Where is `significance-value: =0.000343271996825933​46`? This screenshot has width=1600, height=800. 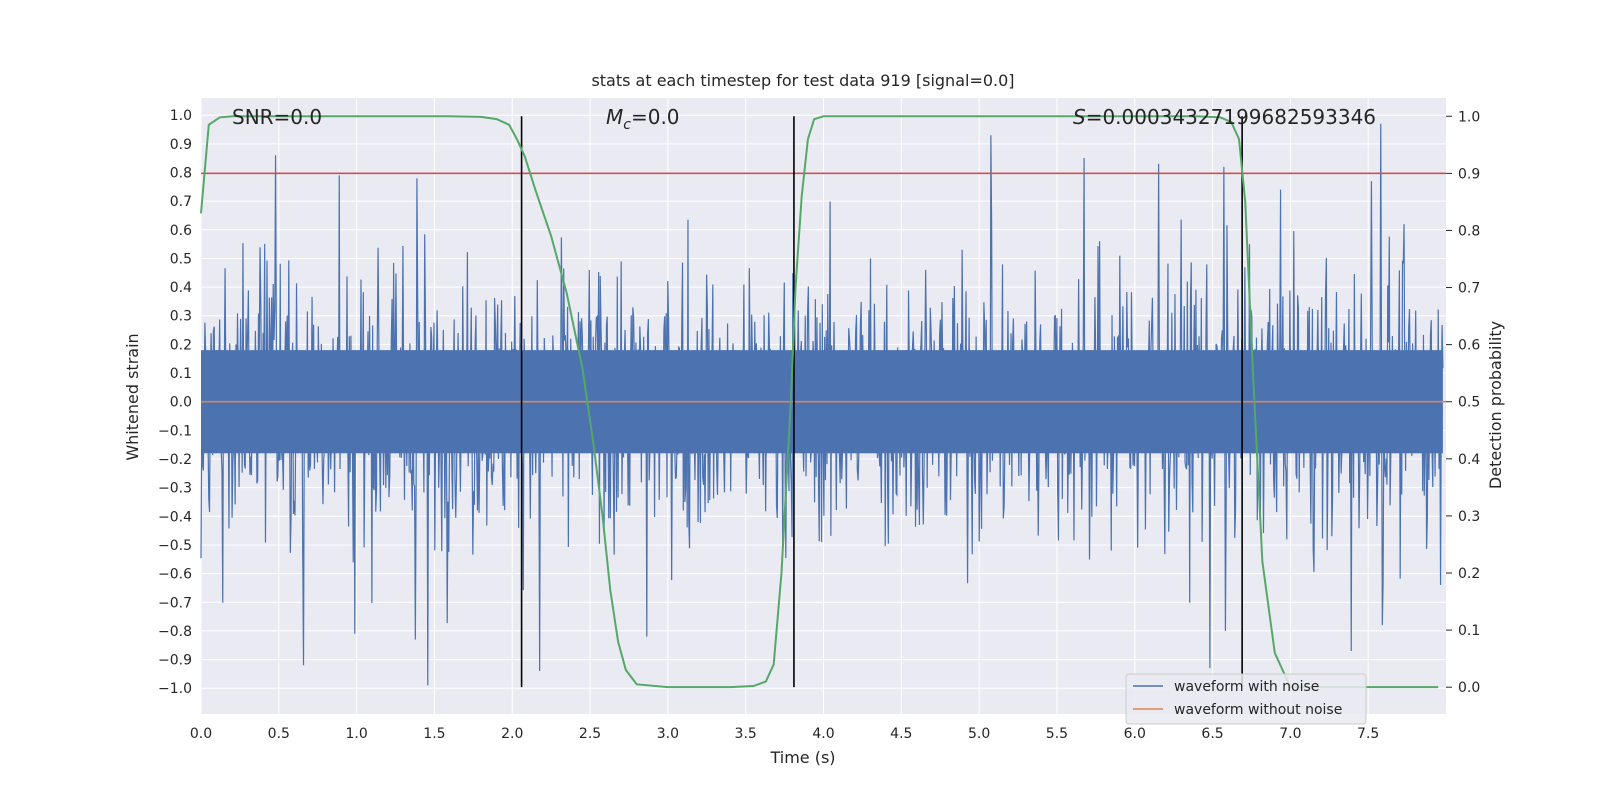 significance-value: =0.000343271996825933​46 is located at coordinates (1231, 117).